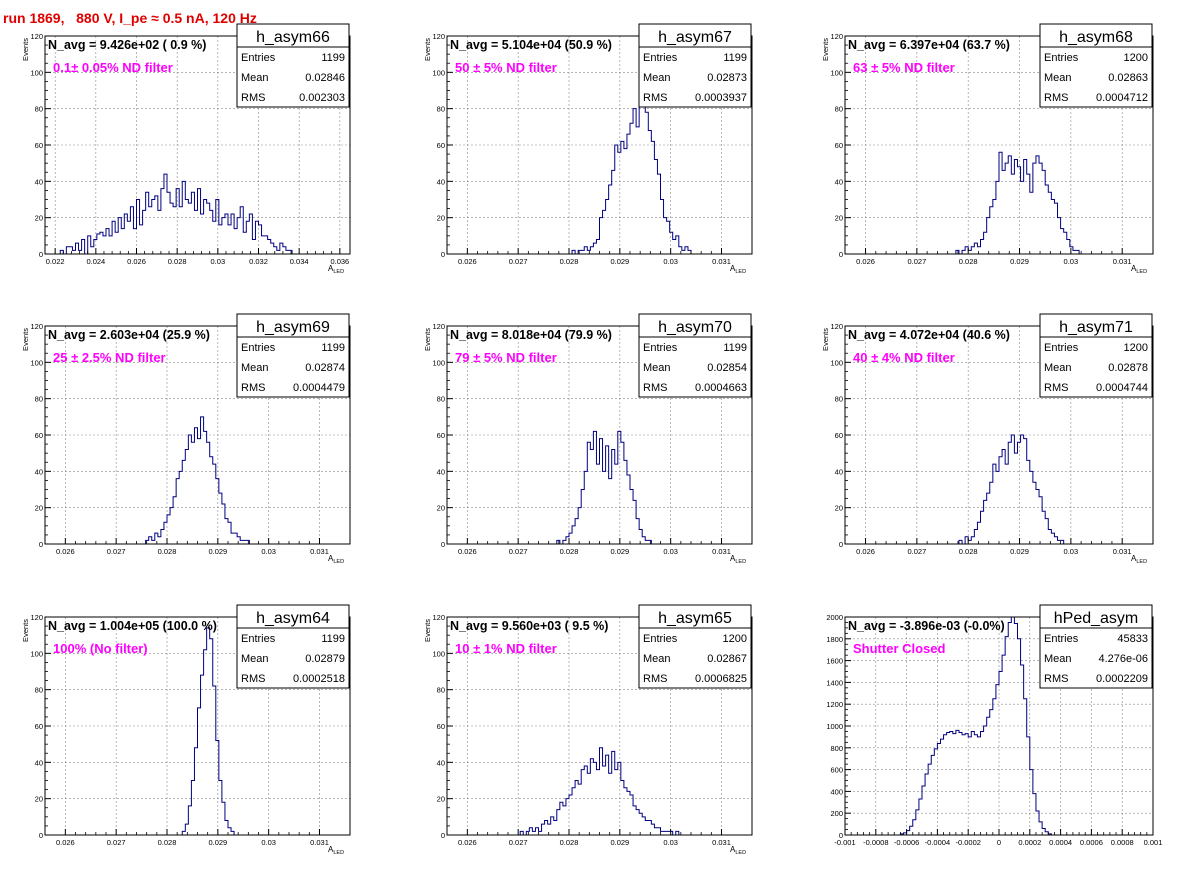 Image resolution: width=1196 pixels, height=872 pixels. What do you see at coordinates (695, 618) in the screenshot?
I see `stats-box-name: h_asym65` at bounding box center [695, 618].